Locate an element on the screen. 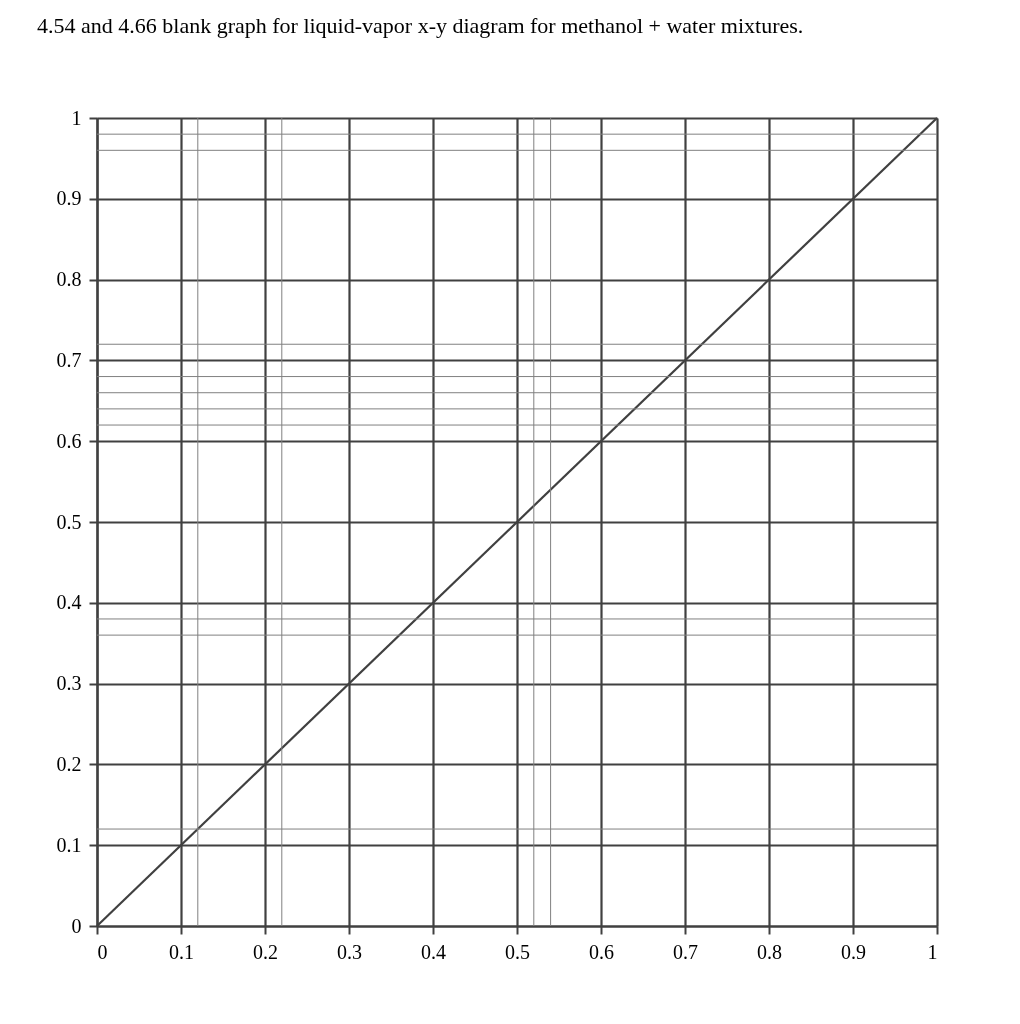 Image resolution: width=1020 pixels, height=1024 pixels. x-tick-label: 0.8 is located at coordinates (769, 951).